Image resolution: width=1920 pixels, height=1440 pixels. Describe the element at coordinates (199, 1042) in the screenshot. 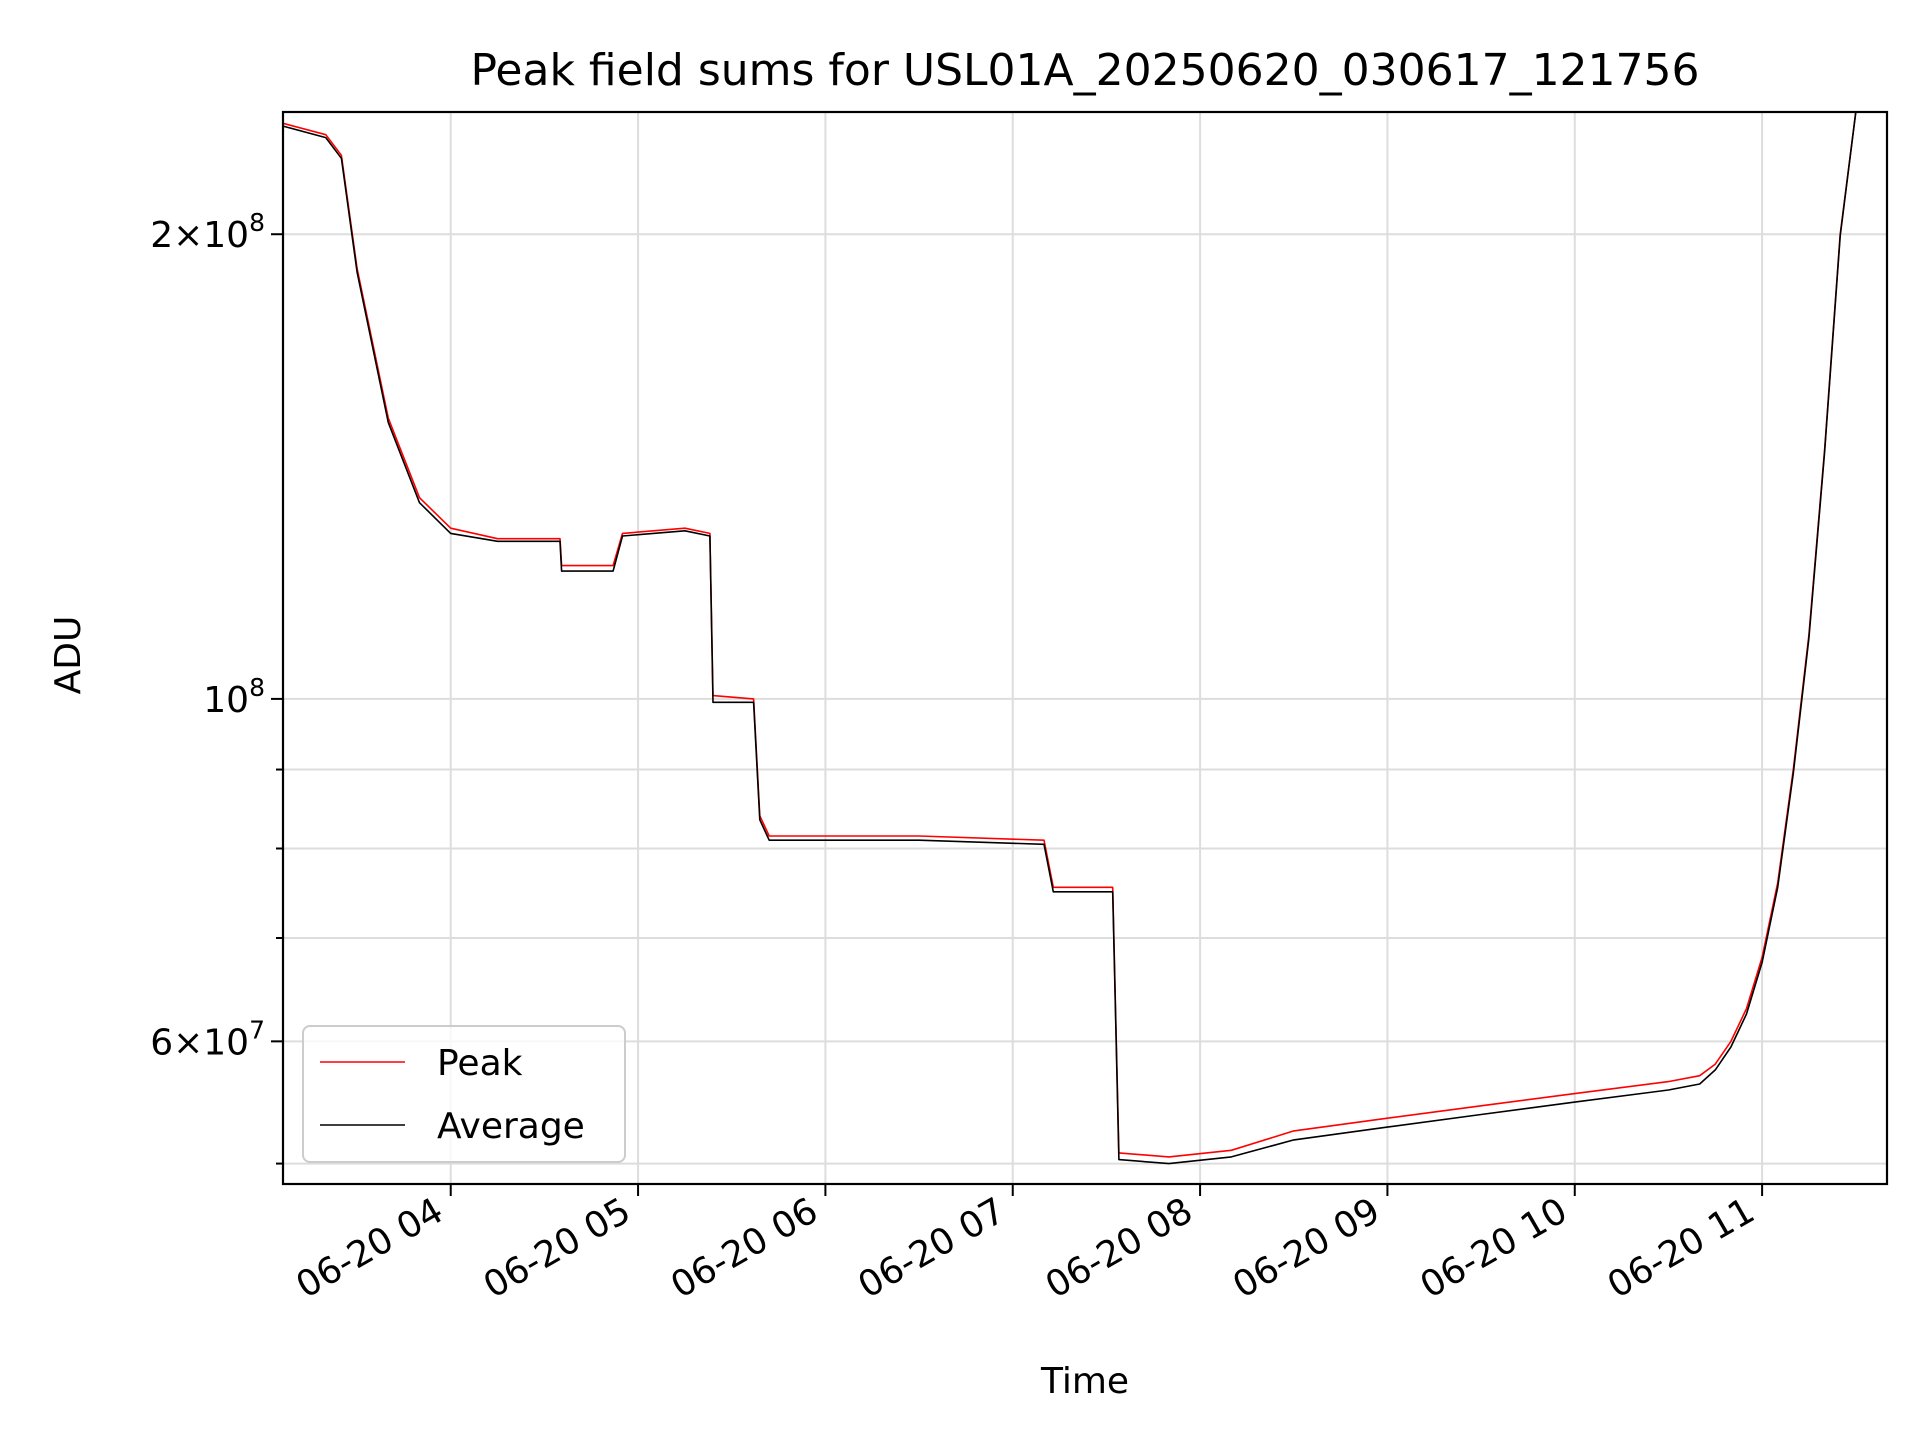

I see `y-tick-base: 6×10` at that location.